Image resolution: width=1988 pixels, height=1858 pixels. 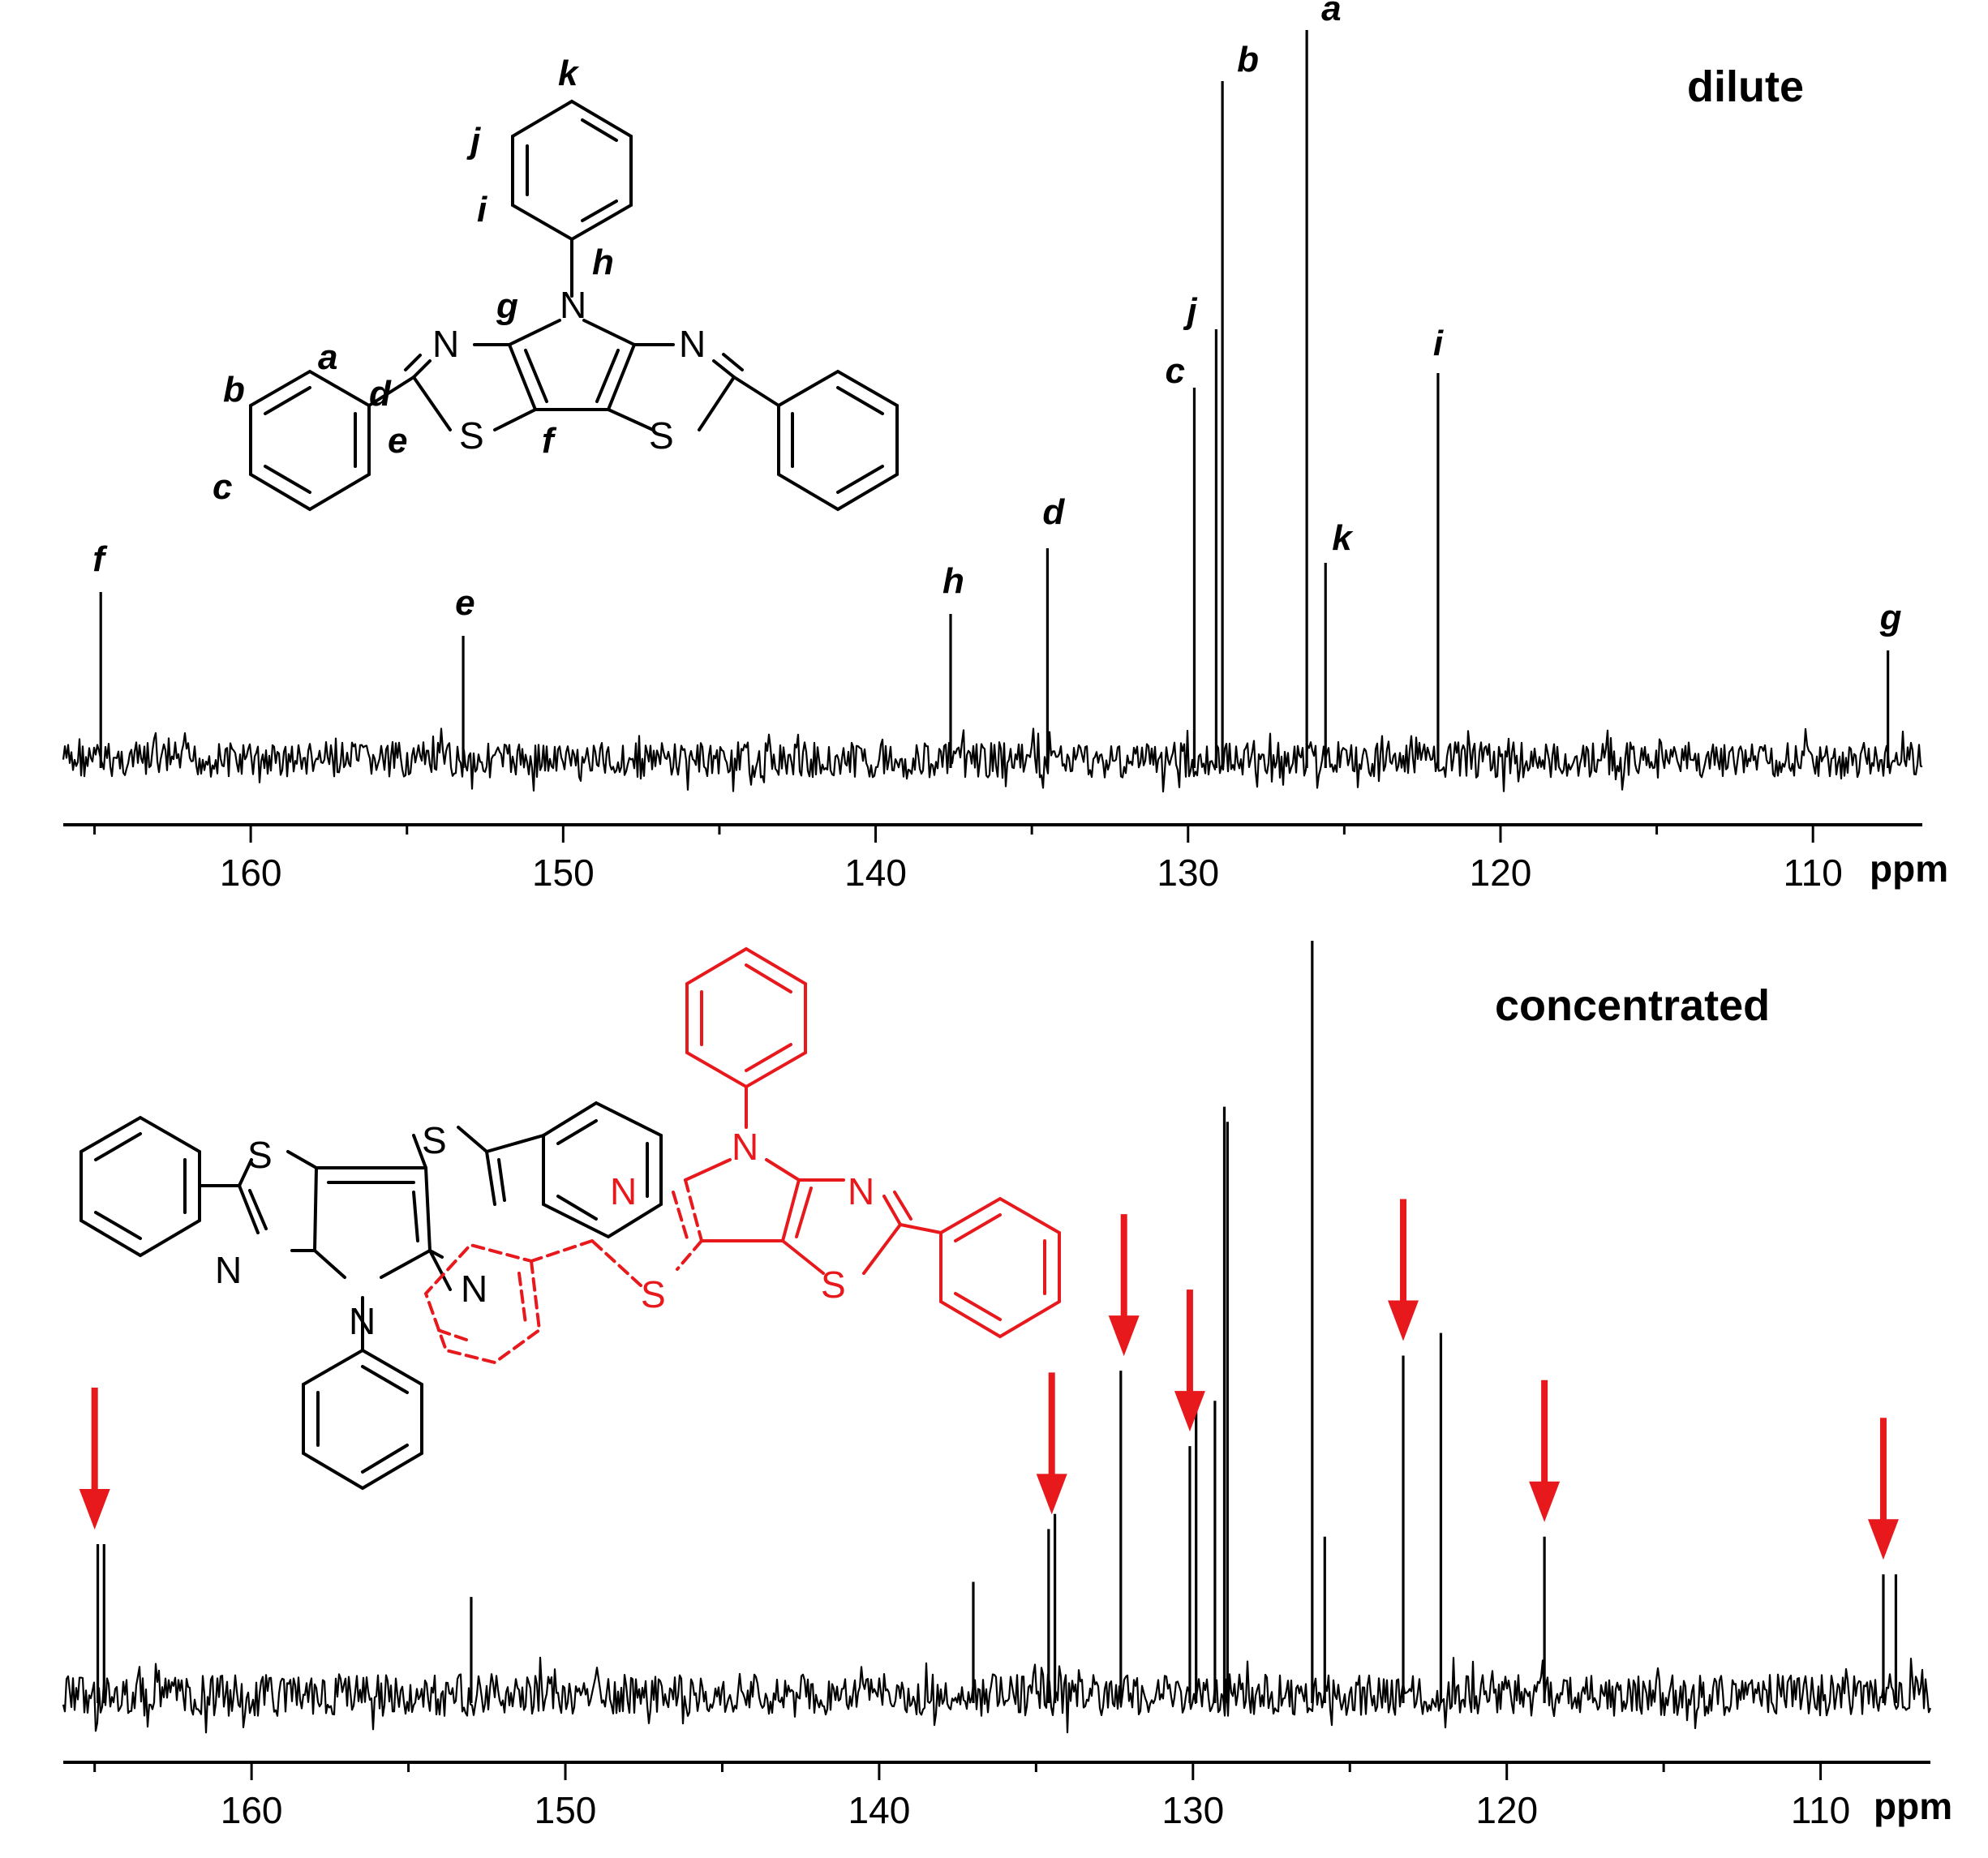 What do you see at coordinates (742, 1220) in the screenshot?
I see `structure-dimer-red-atoms: N N N S S` at bounding box center [742, 1220].